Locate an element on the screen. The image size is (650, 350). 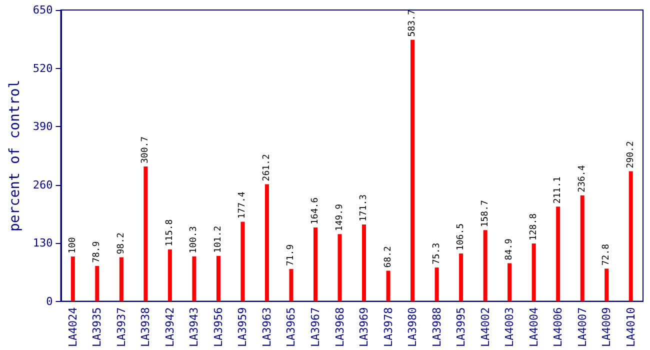
data-label: 300.7 is located at coordinates (145, 150).